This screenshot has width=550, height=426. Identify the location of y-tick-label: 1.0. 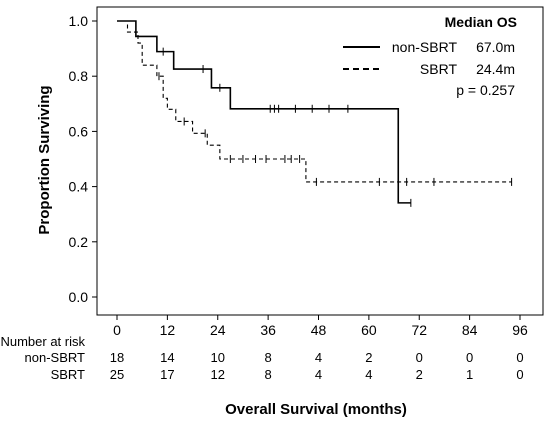
(79, 21).